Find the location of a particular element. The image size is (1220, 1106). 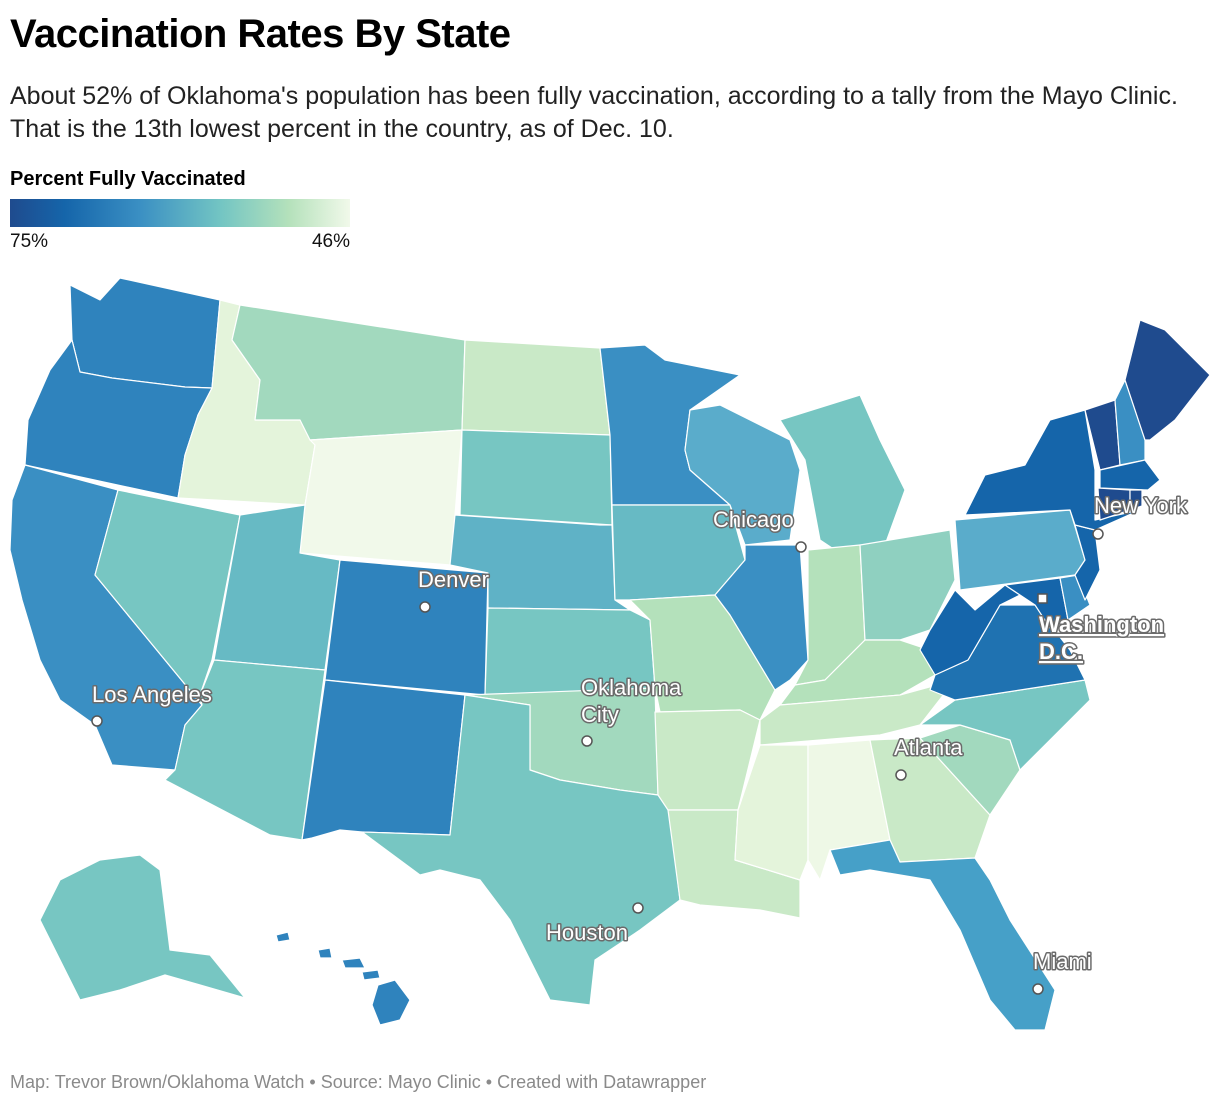

city-atlanta: Atlanta is located at coordinates (929, 757).